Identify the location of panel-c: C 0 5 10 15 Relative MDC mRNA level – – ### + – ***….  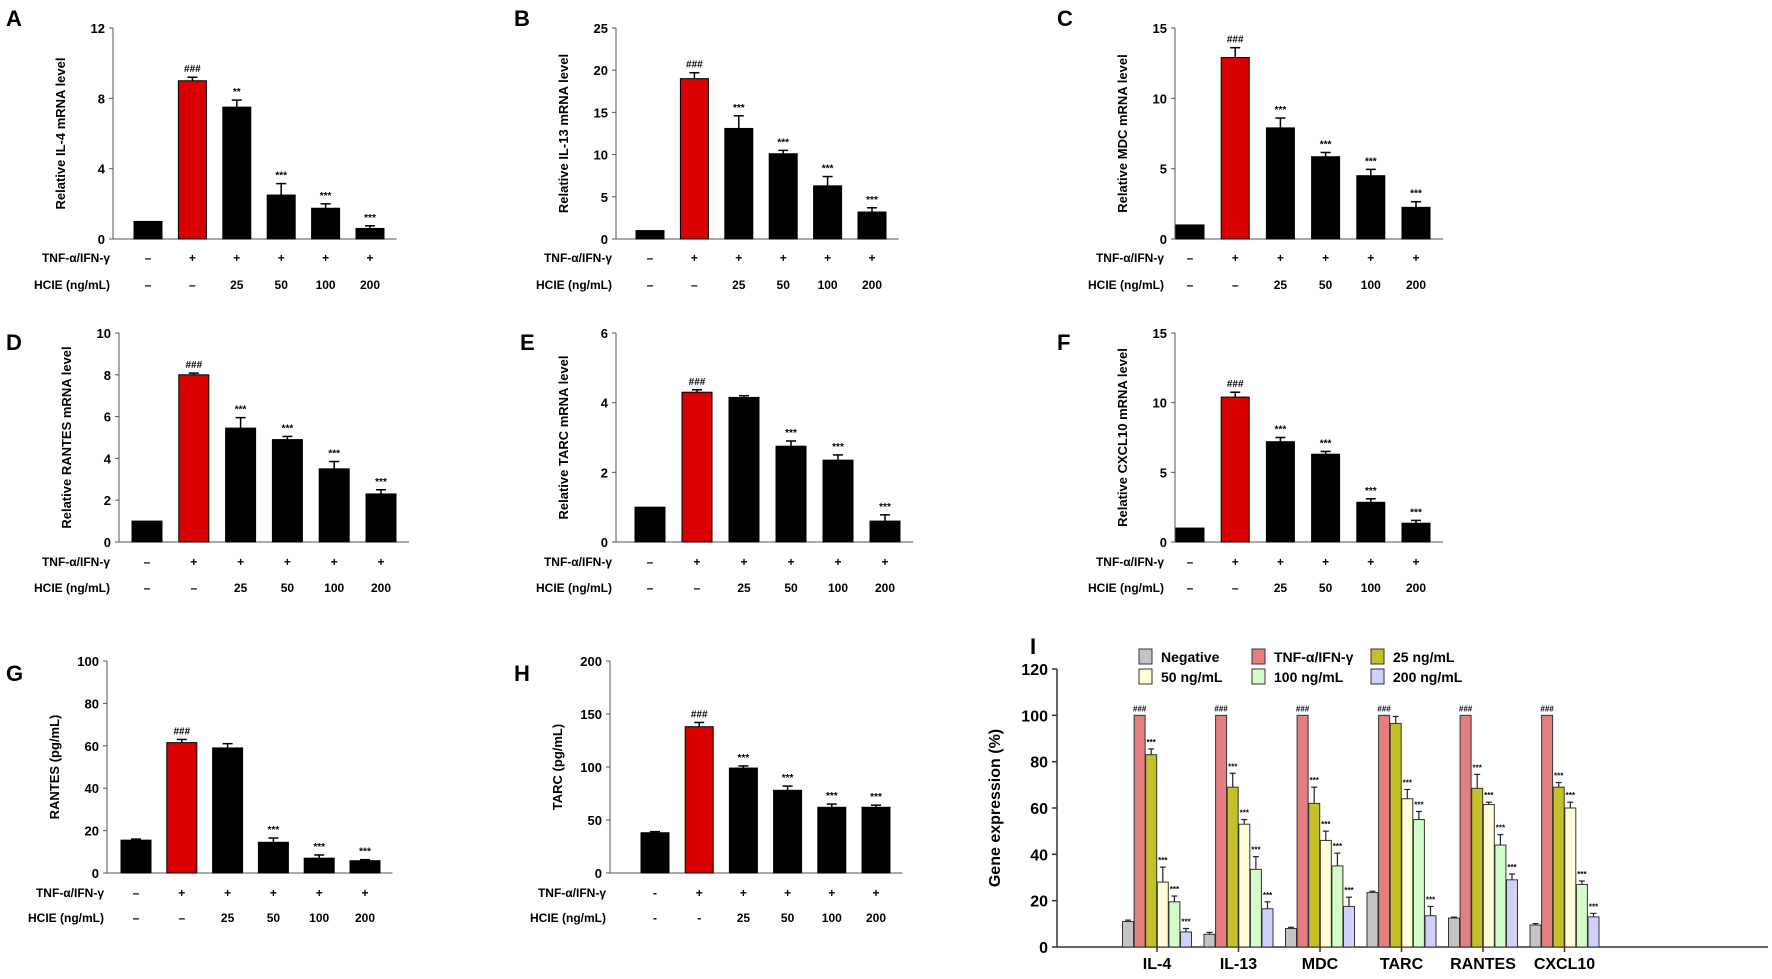
(1250, 149).